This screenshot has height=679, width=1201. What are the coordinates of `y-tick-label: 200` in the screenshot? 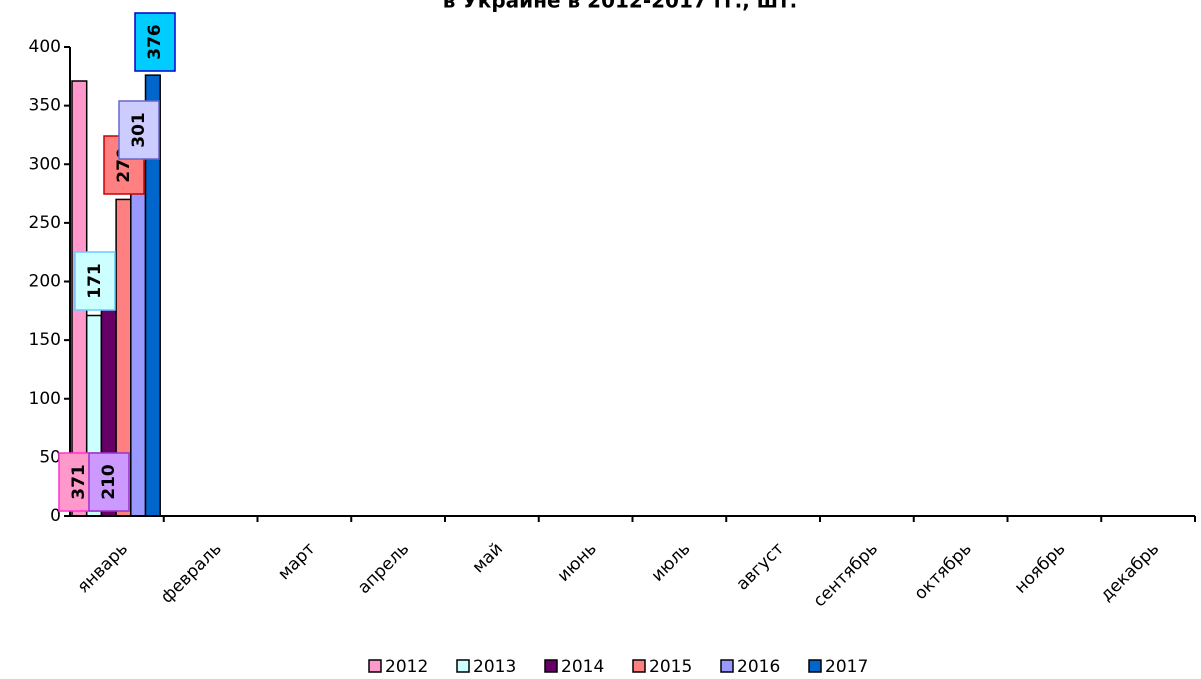 It's located at (45, 282).